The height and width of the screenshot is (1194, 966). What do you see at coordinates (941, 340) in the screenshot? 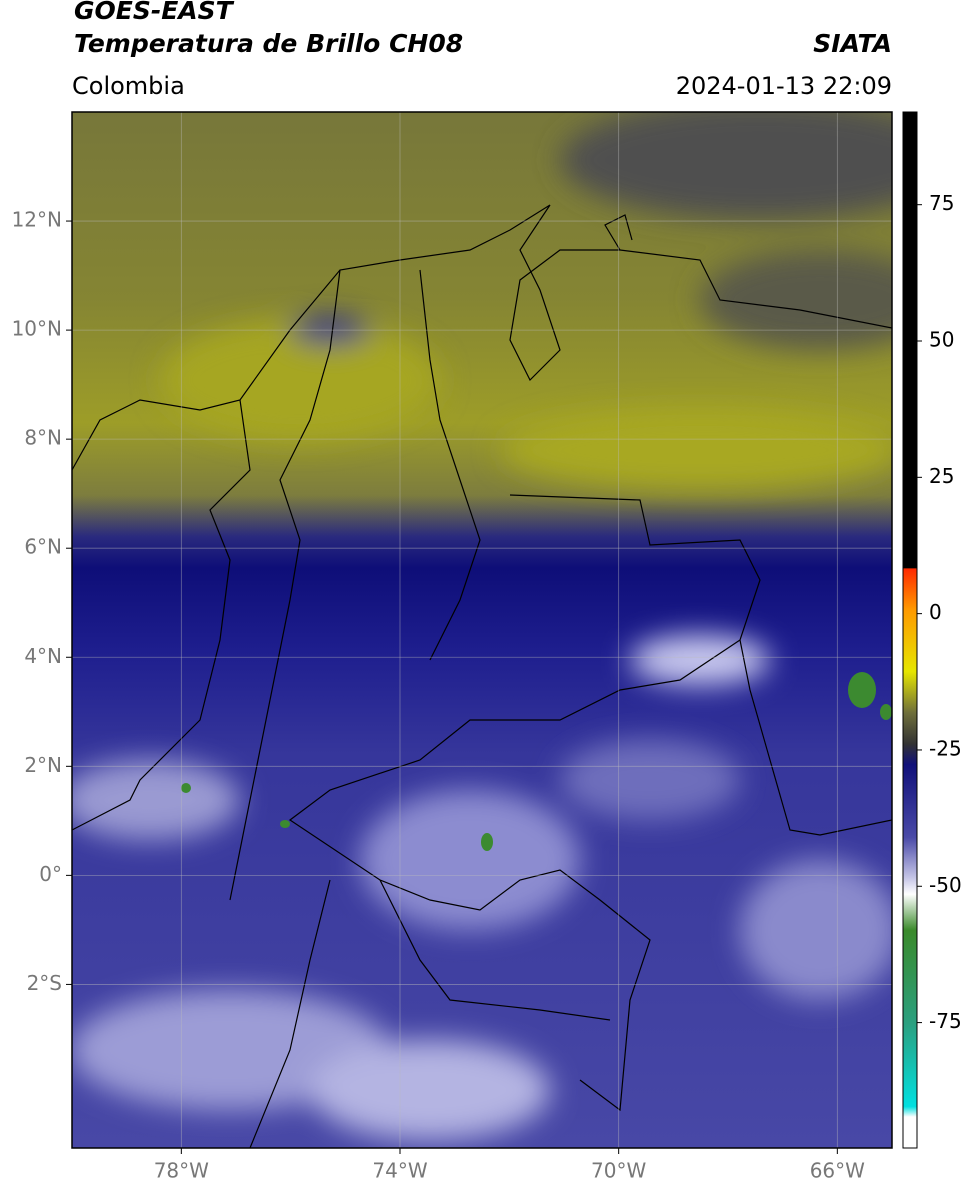
I see `colorbar-tick-label: 50` at bounding box center [941, 340].